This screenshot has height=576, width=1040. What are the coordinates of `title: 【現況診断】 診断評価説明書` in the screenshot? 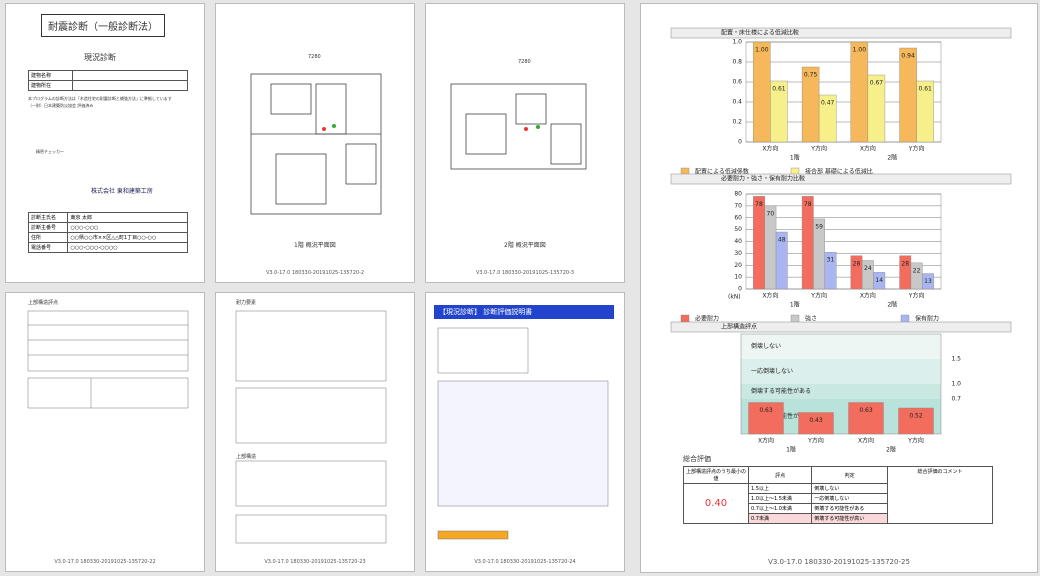 It's located at (524, 312).